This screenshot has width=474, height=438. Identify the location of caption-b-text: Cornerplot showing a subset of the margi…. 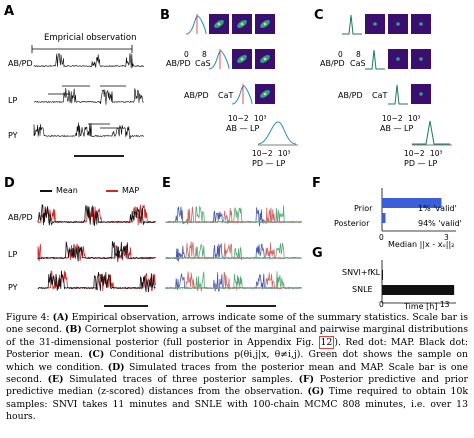
(237, 336).